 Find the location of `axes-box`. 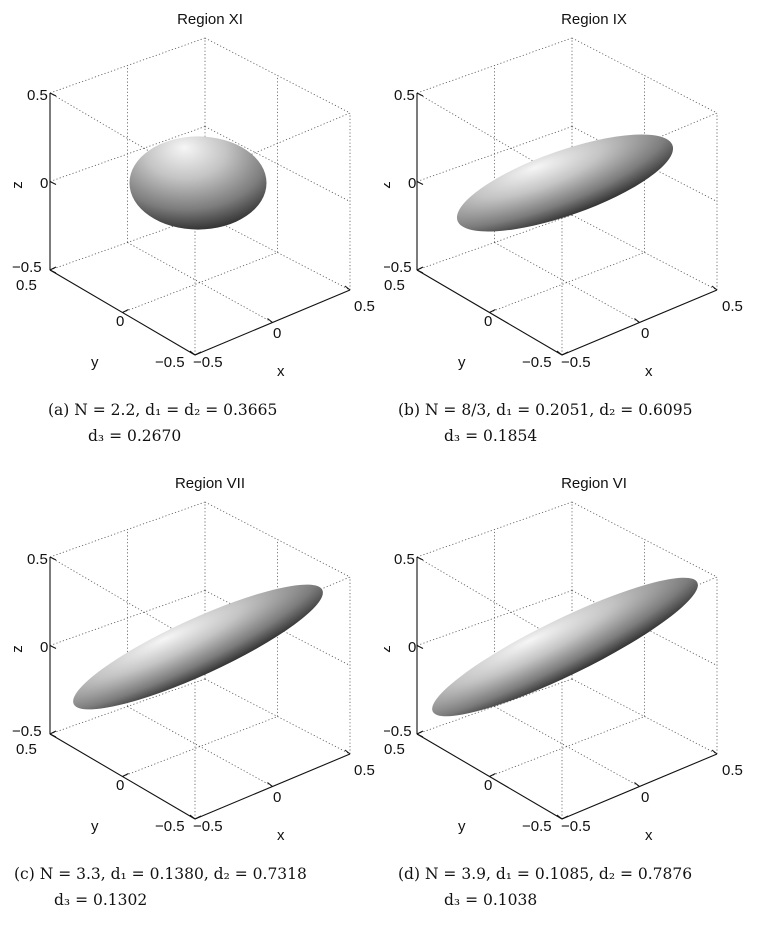

axes-box is located at coordinates (200, 660).